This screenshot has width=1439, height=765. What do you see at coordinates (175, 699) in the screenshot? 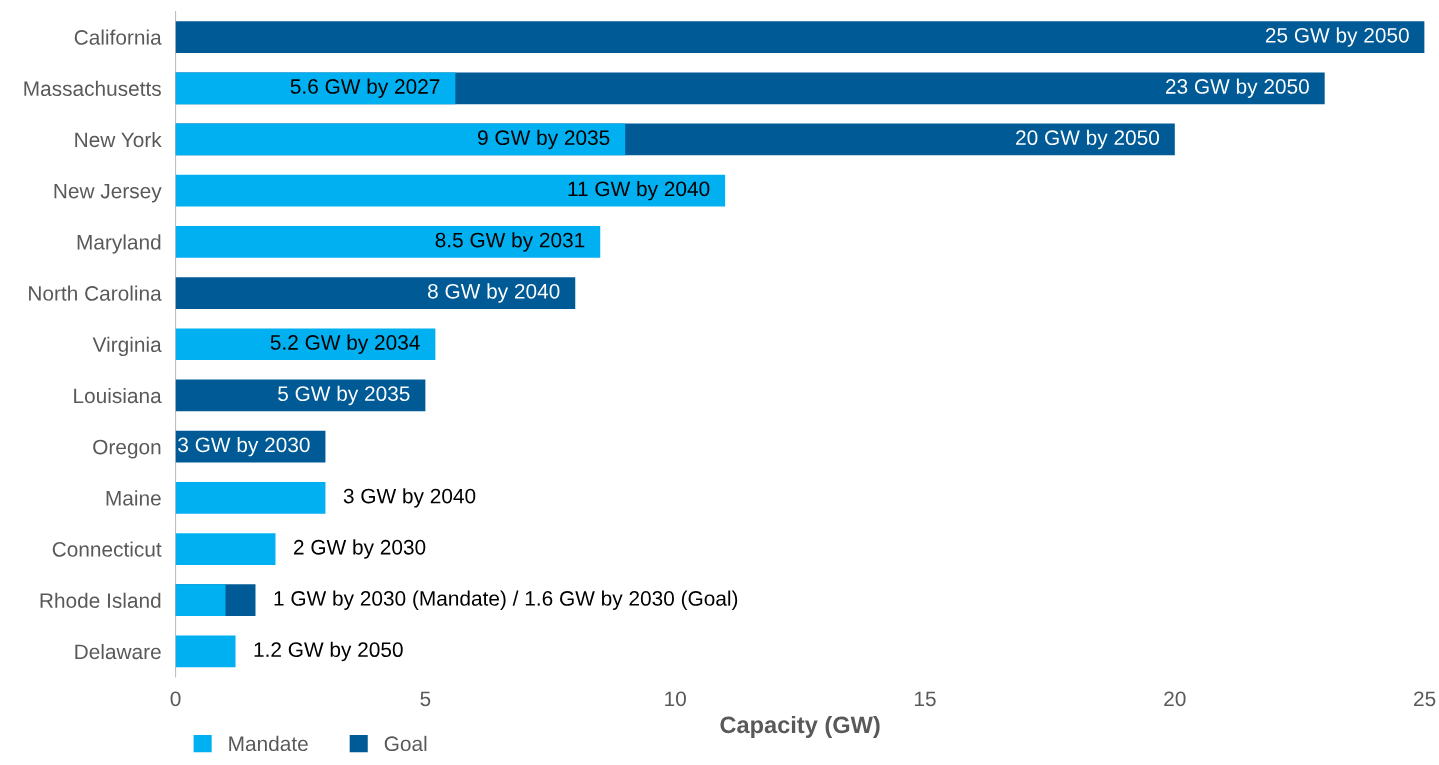
I see `x-tick-label: 0` at bounding box center [175, 699].